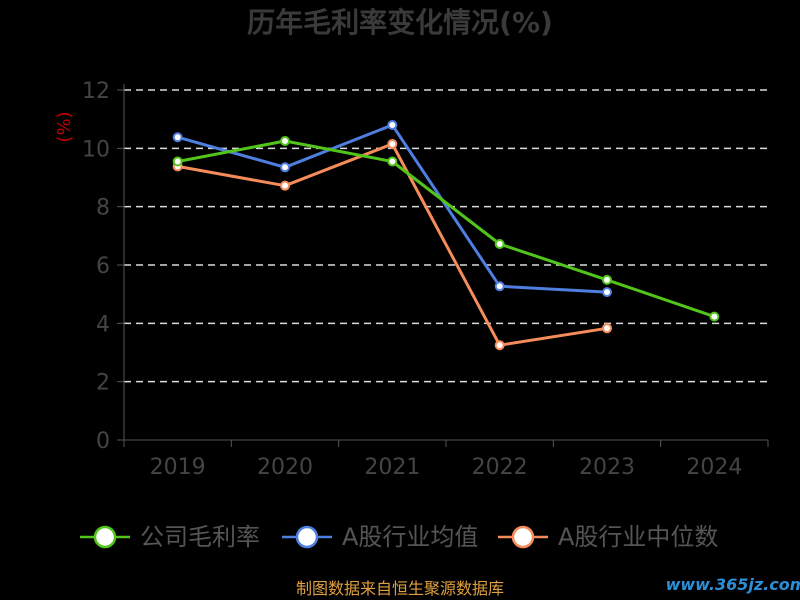 The width and height of the screenshot is (800, 600). Describe the element at coordinates (103, 324) in the screenshot. I see `y-tick-label: 4` at that location.